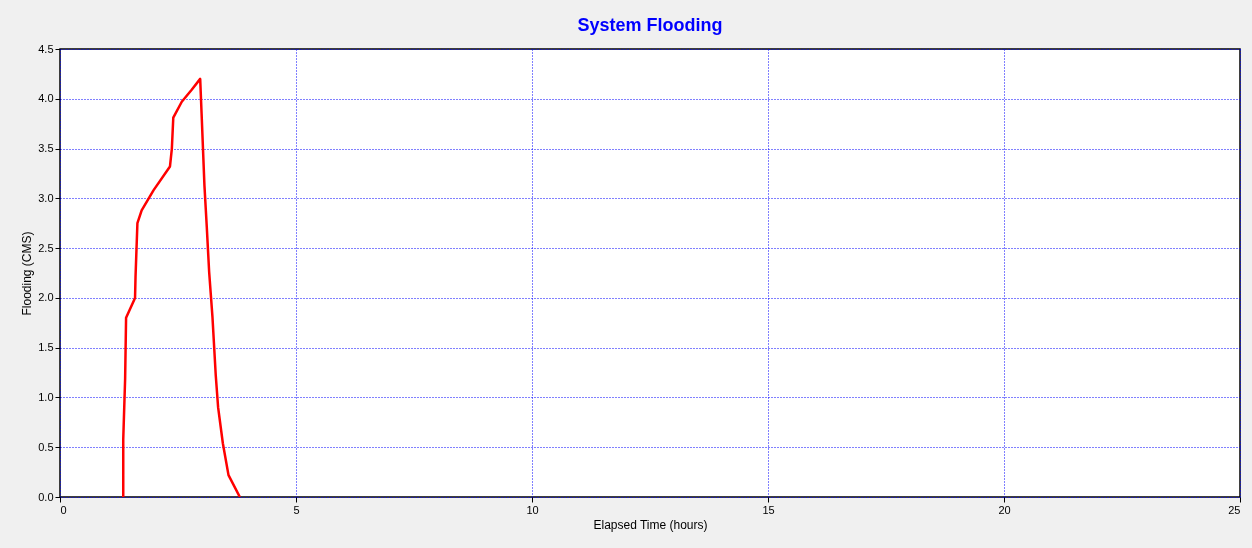 The width and height of the screenshot is (1252, 548). Describe the element at coordinates (27, 273) in the screenshot. I see `y-axis-title: Flooding (CMS)` at that location.